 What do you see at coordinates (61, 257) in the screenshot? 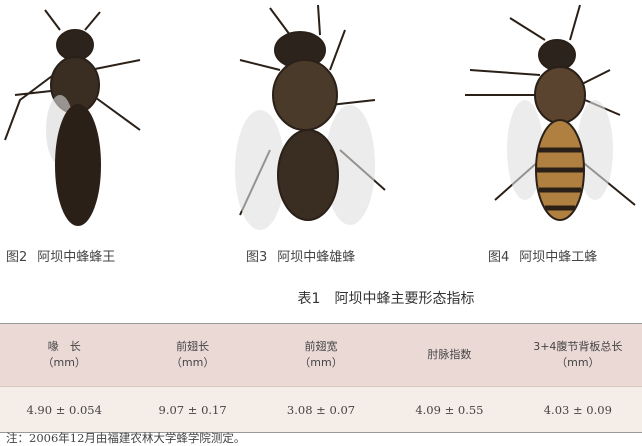
I see `figure-caption: 图2 阿坝中蜂蜂王` at bounding box center [61, 257].